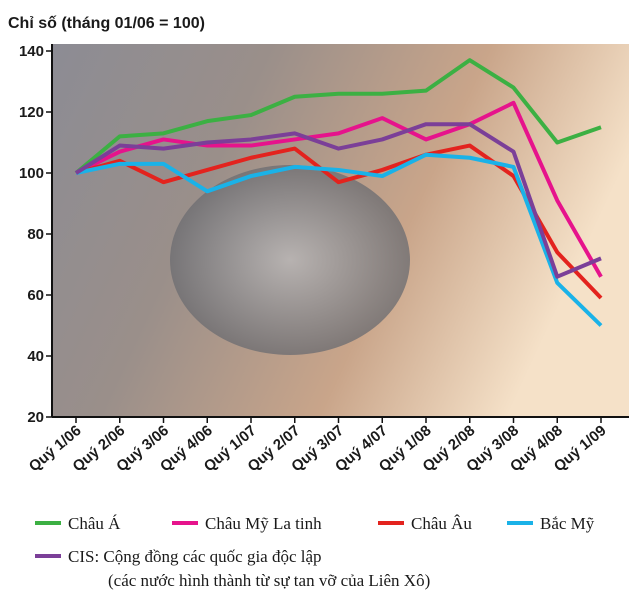  Describe the element at coordinates (35, 356) in the screenshot. I see `y-tick-label: 40` at that location.